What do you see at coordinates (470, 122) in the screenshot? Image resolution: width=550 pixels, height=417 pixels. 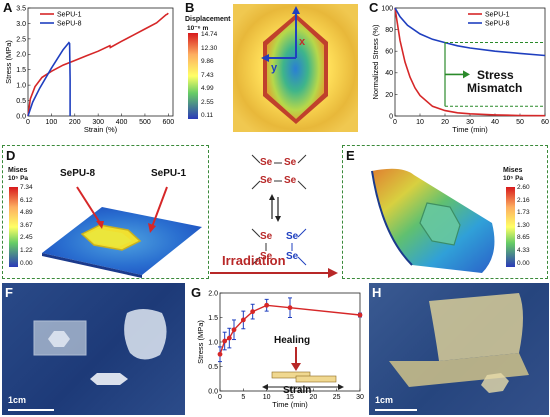 I see `x-tick-label: 30` at bounding box center [470, 122].